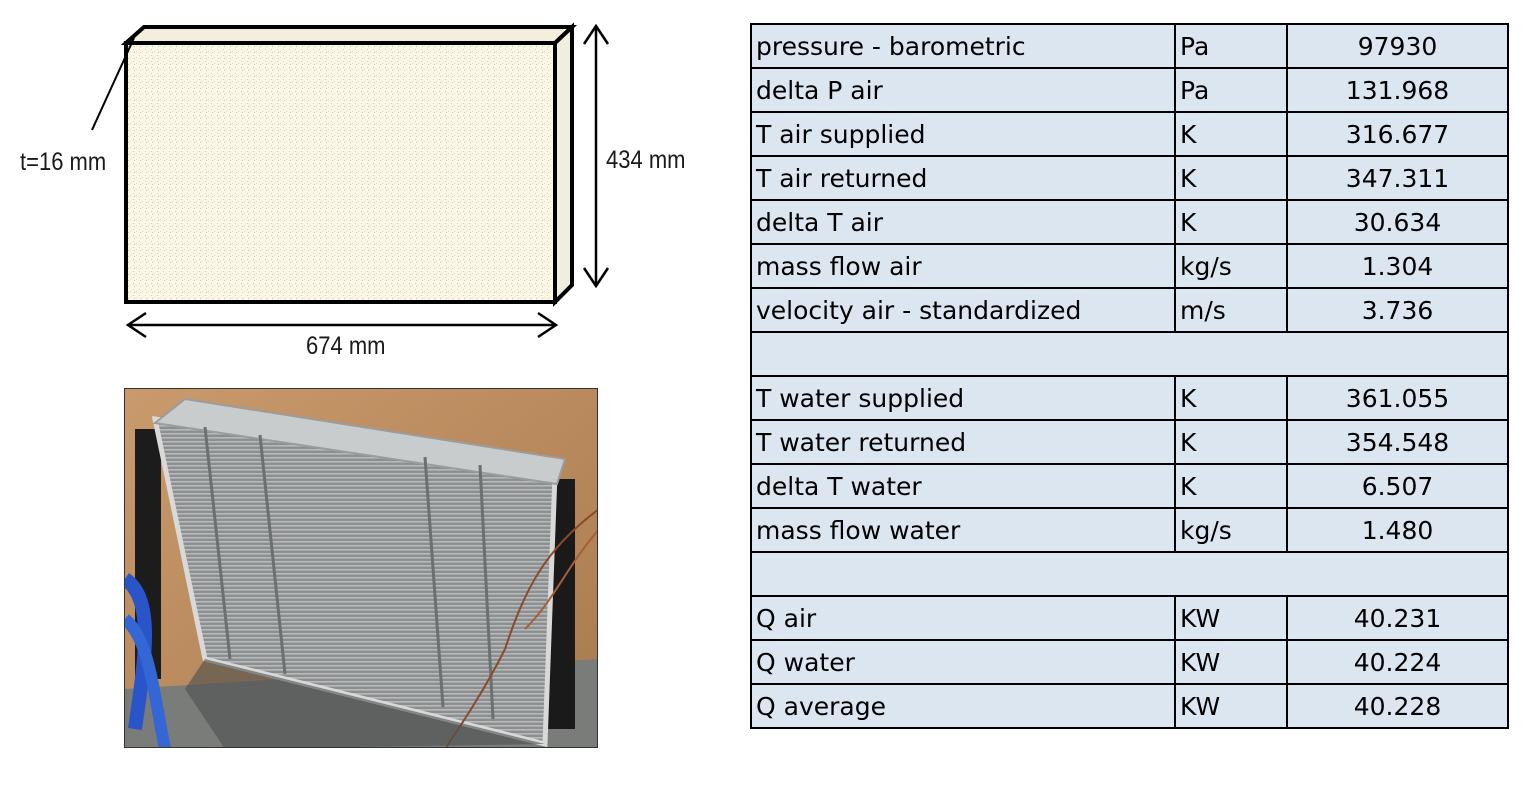 The height and width of the screenshot is (802, 1525). Describe the element at coordinates (1397, 134) in the screenshot. I see `row-value: 316.677` at that location.